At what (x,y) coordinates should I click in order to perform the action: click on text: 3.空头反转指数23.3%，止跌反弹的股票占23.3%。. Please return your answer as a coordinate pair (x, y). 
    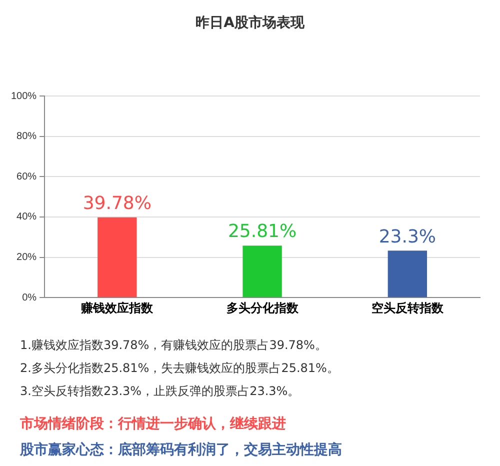
    Looking at the image, I should click on (160, 391).